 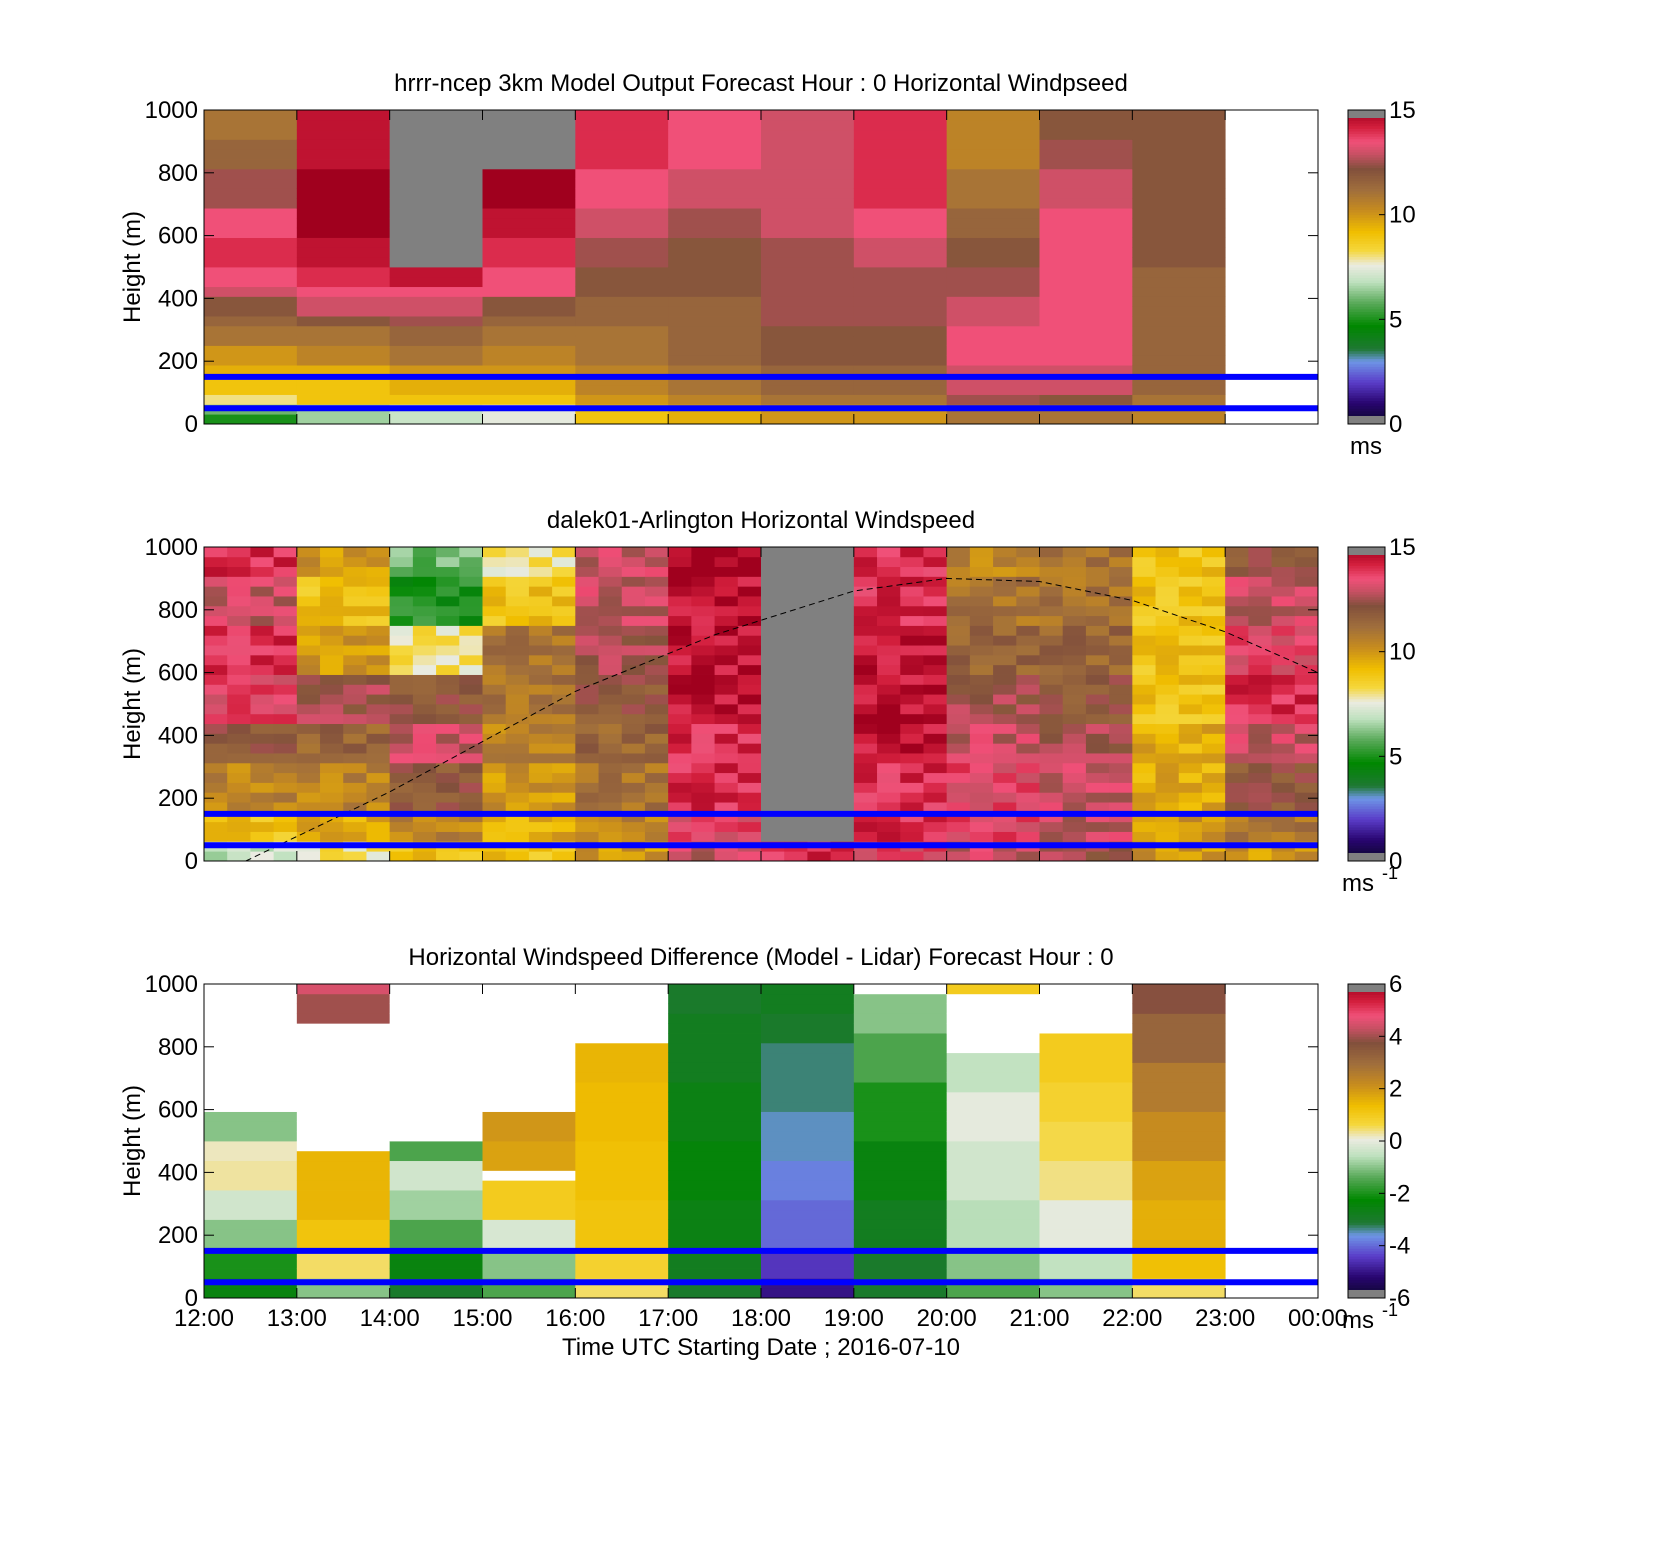 I want to click on y-tick-label: 400, so click(x=178, y=735).